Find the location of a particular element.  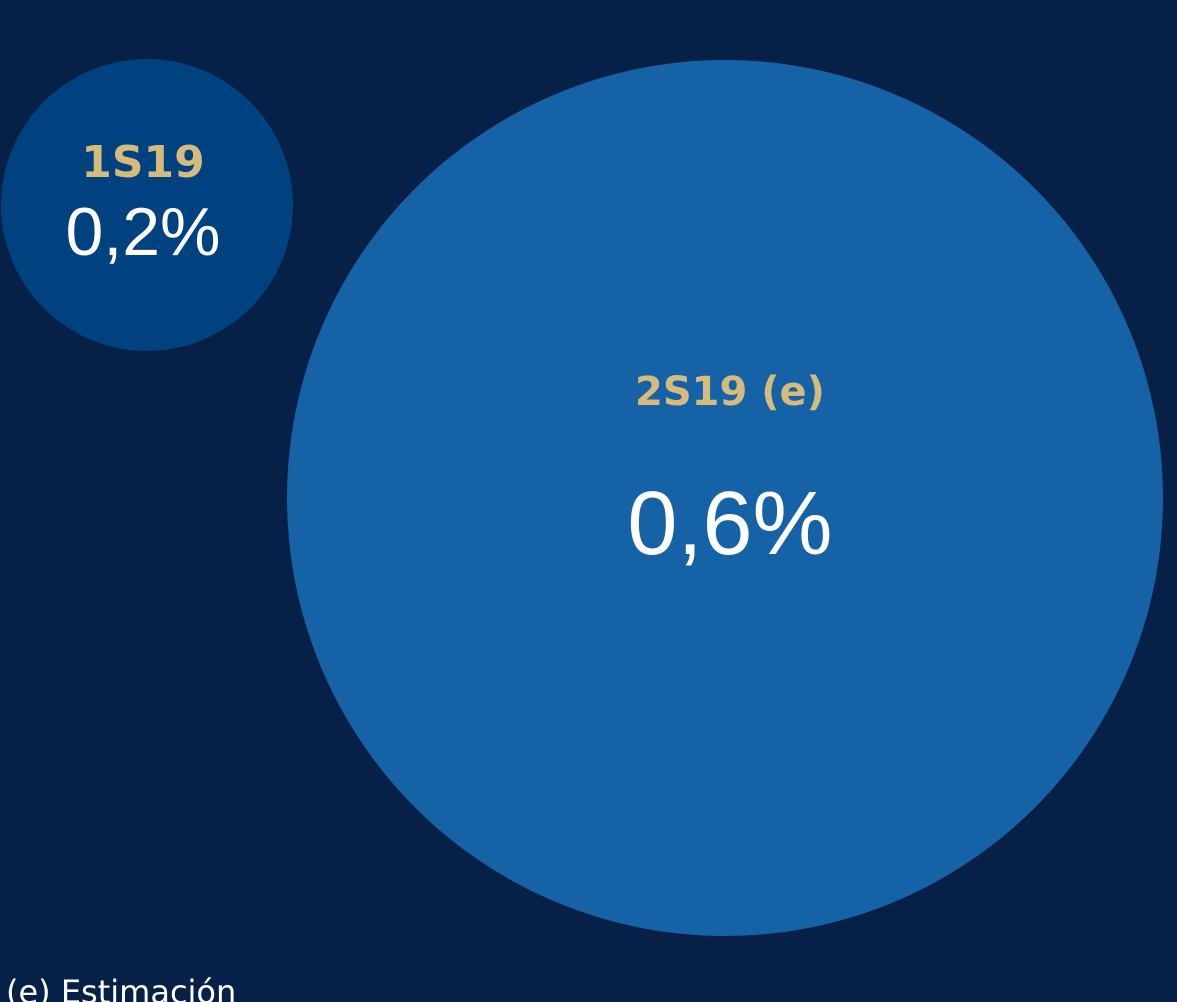

bubble-value: 0,2% is located at coordinates (143, 232).